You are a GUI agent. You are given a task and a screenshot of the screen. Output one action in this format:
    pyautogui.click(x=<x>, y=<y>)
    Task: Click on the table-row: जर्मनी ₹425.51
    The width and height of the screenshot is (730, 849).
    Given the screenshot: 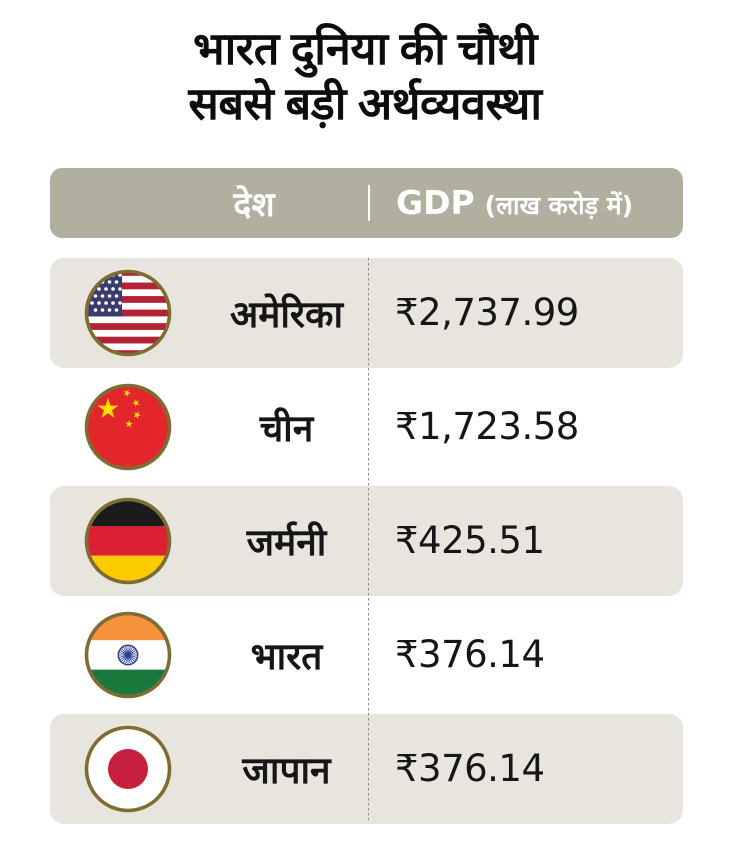 What is the action you would take?
    pyautogui.click(x=366, y=540)
    